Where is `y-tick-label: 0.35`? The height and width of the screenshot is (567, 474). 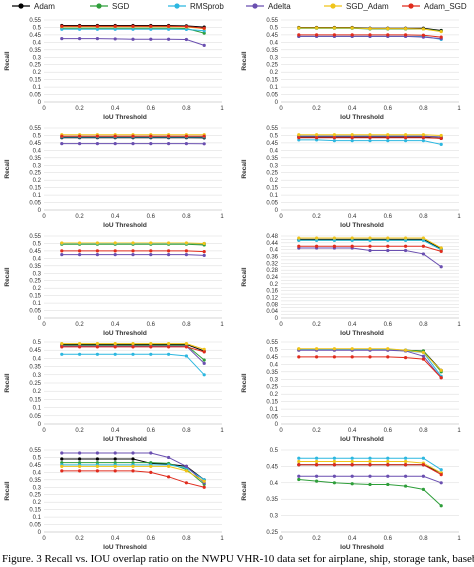
y-tick-label: 0.35 is located at coordinates (35, 51).